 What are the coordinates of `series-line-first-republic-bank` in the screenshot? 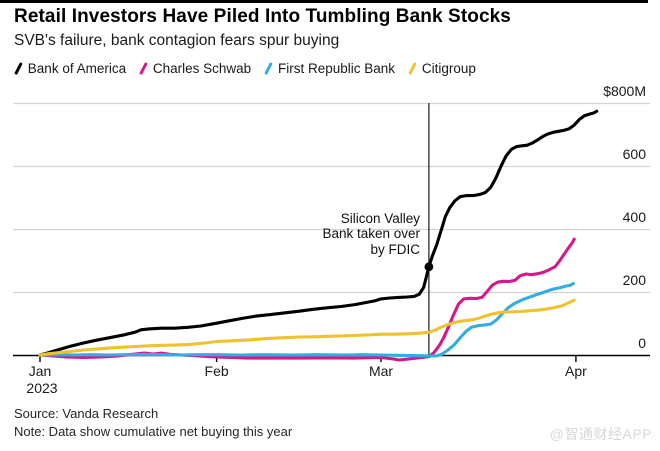 It's located at (306, 319).